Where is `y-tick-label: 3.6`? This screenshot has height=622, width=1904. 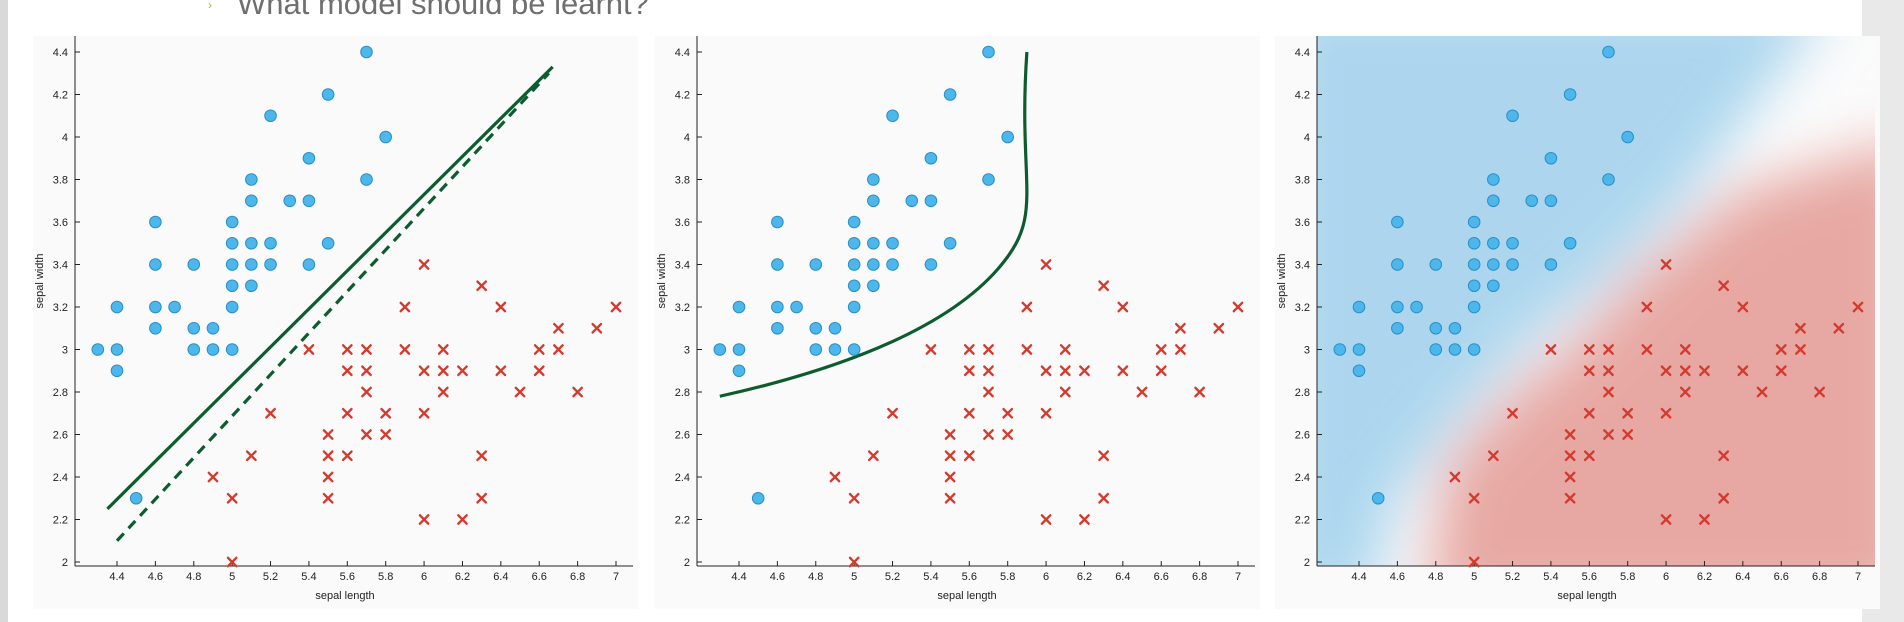 y-tick-label: 3.6 is located at coordinates (60, 223).